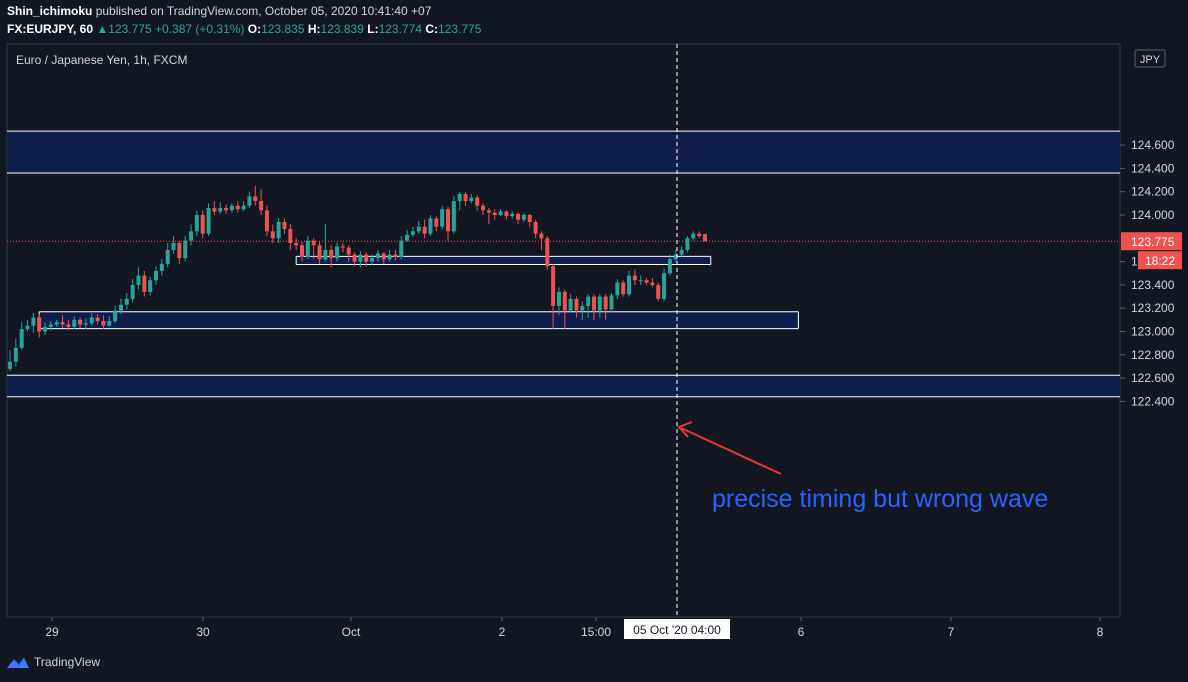 The height and width of the screenshot is (682, 1188). What do you see at coordinates (1153, 355) in the screenshot?
I see `y-tick-label: 122.800` at bounding box center [1153, 355].